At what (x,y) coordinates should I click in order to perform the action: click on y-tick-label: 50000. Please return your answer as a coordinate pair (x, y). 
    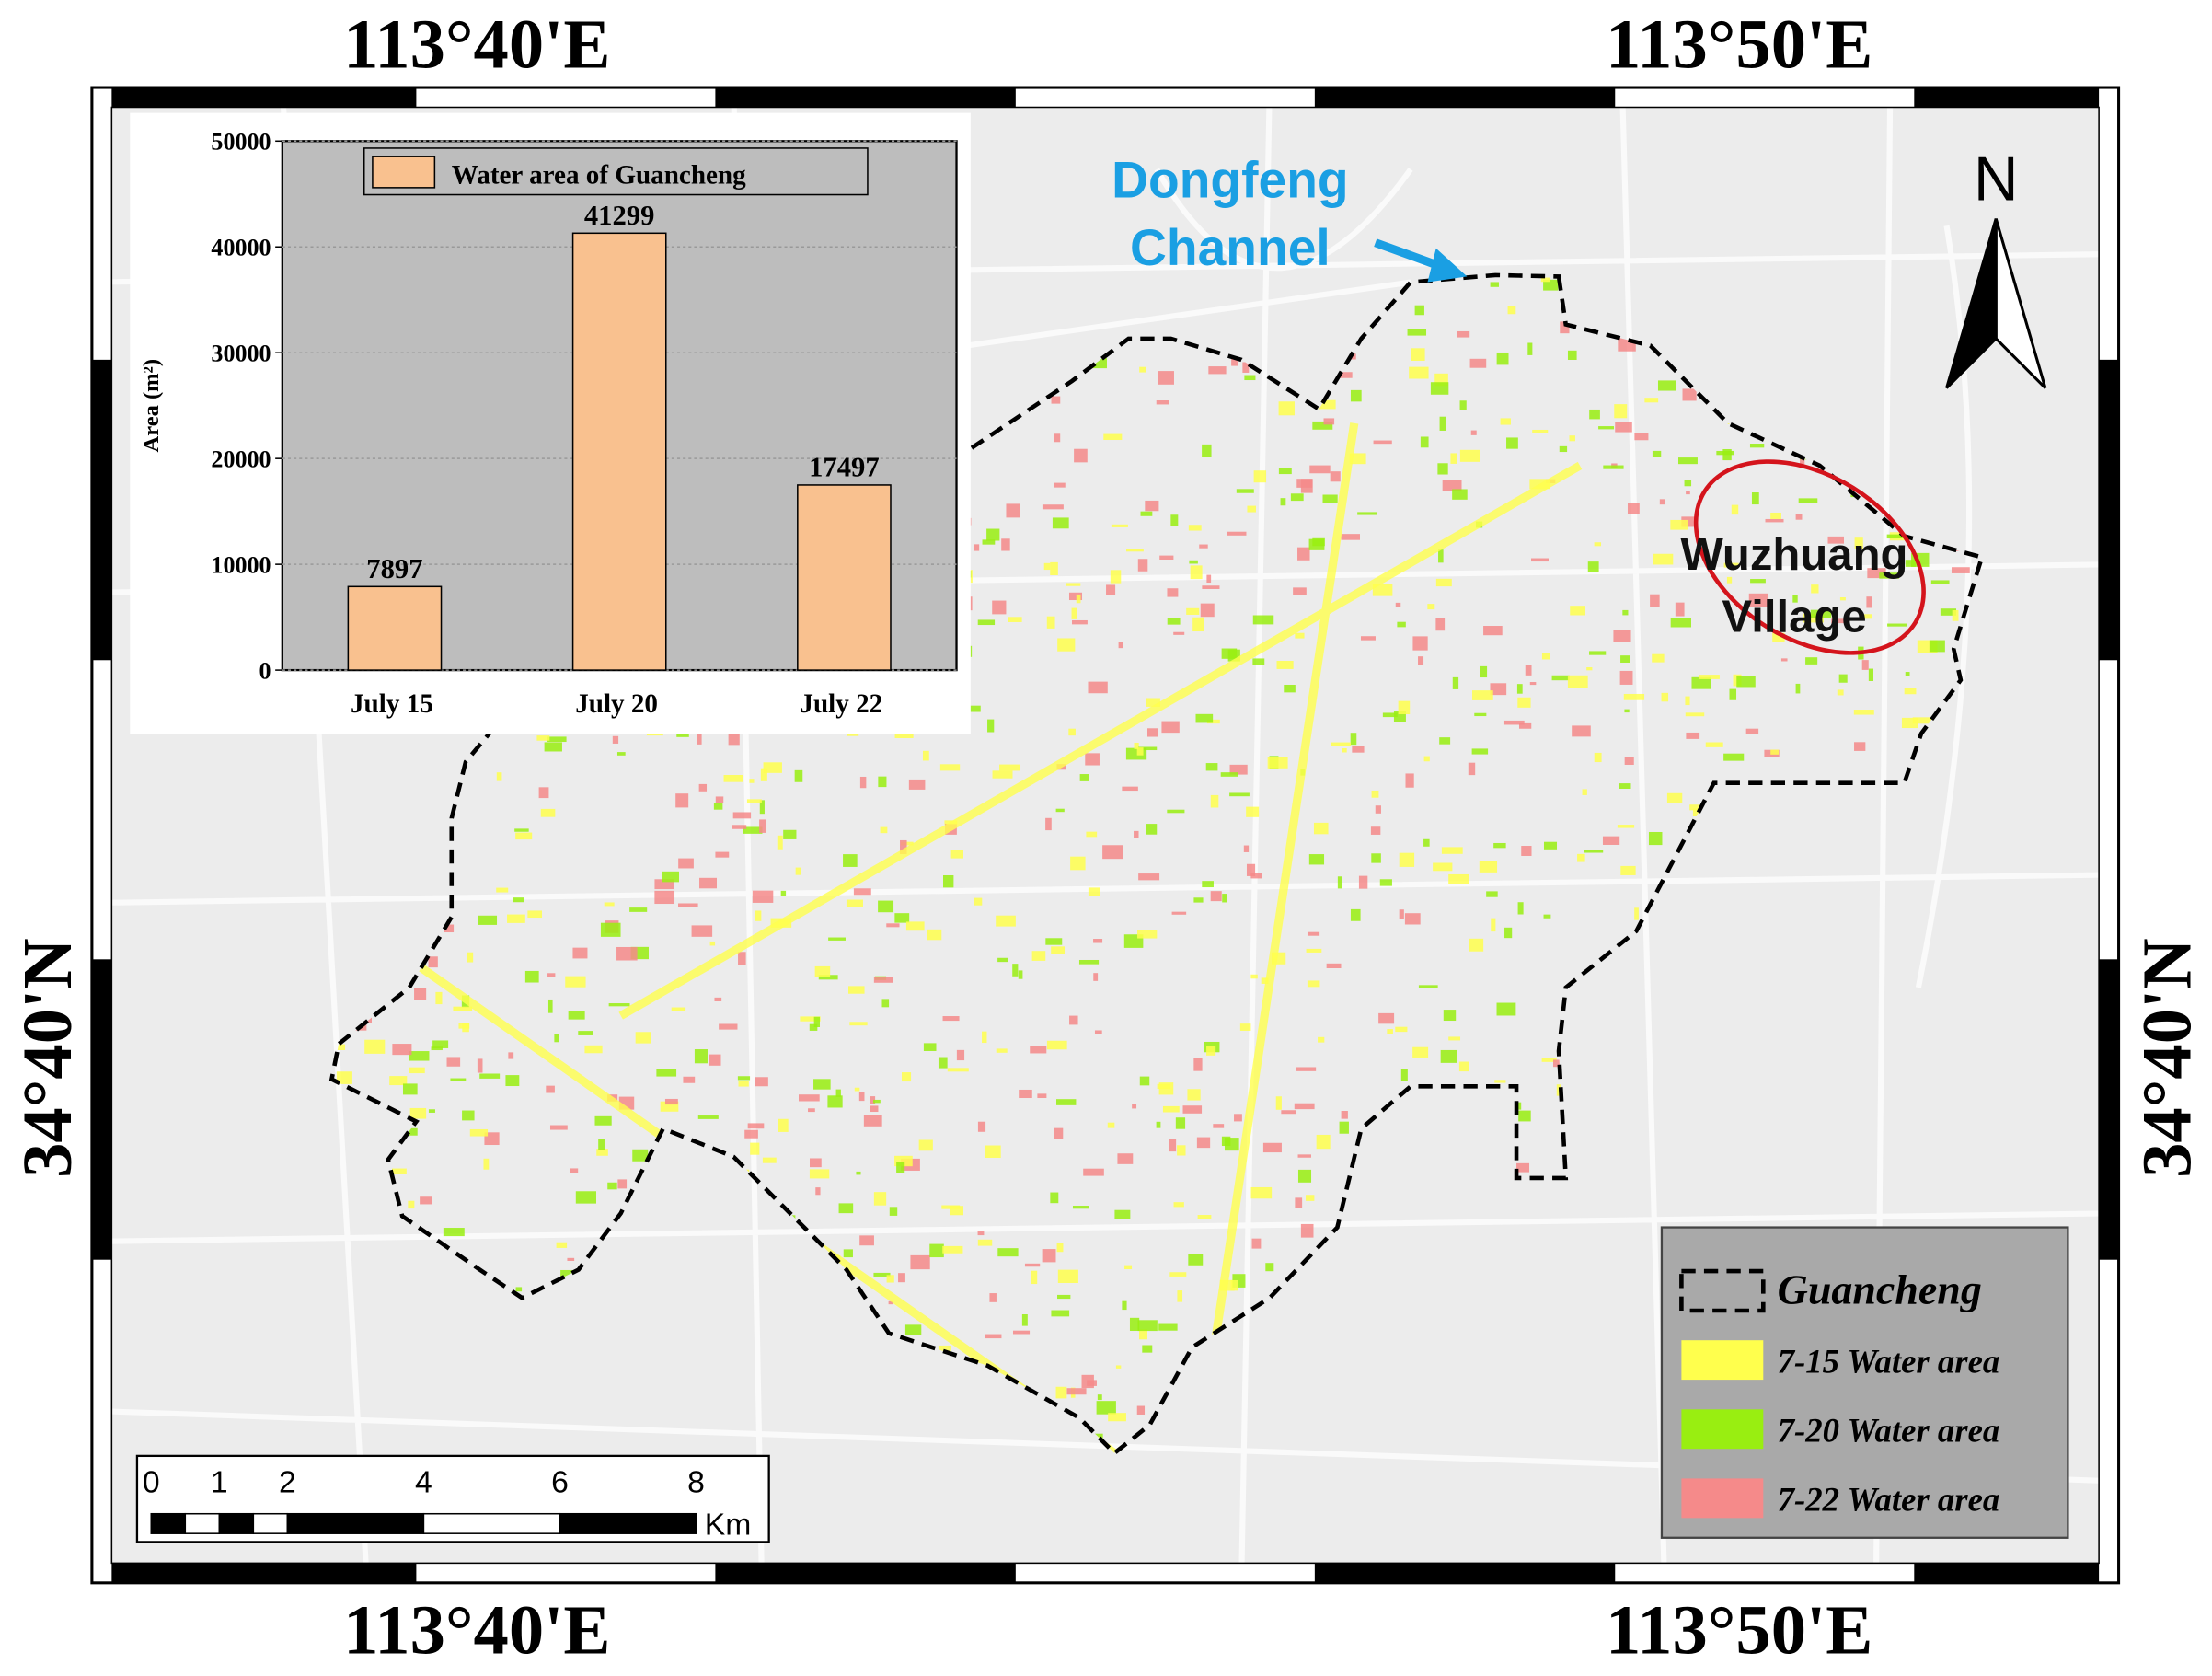
    Looking at the image, I should click on (241, 141).